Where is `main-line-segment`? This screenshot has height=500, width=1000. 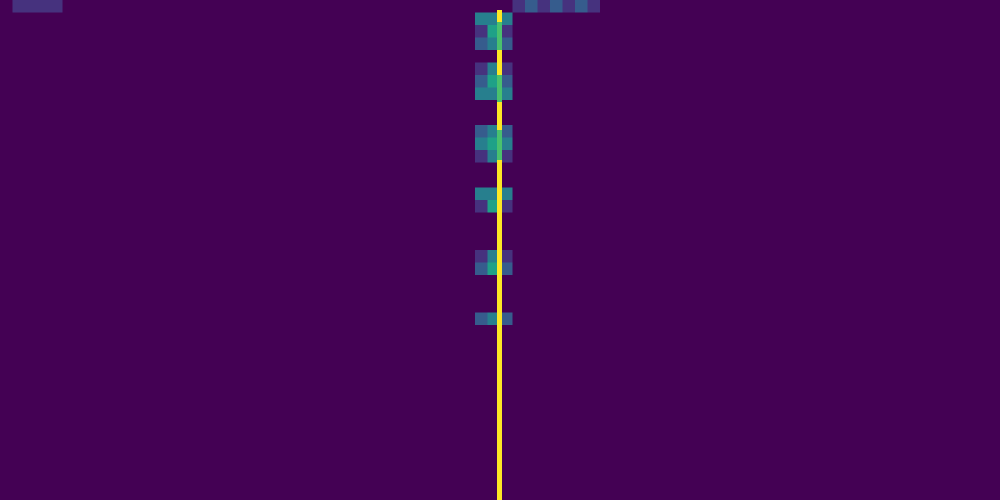 main-line-segment is located at coordinates (499, 255).